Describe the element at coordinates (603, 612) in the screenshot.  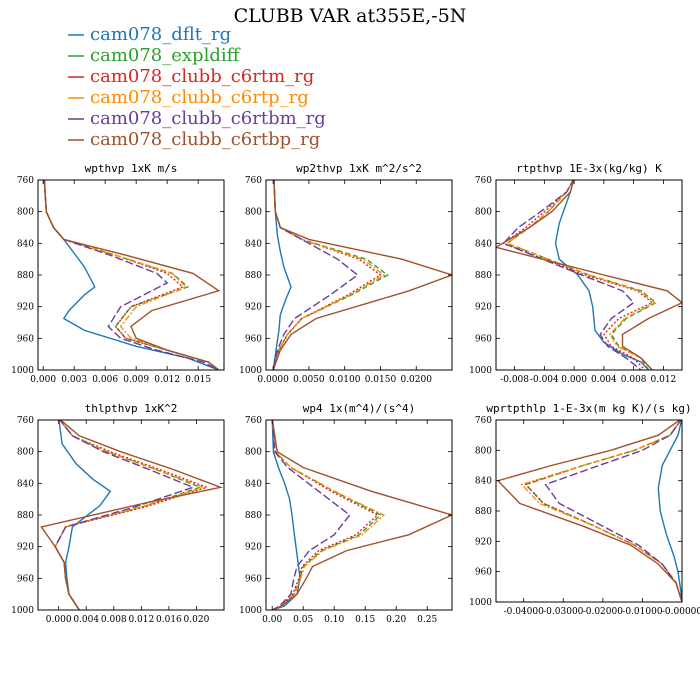
I see `x-tick-label: -0.02000` at that location.